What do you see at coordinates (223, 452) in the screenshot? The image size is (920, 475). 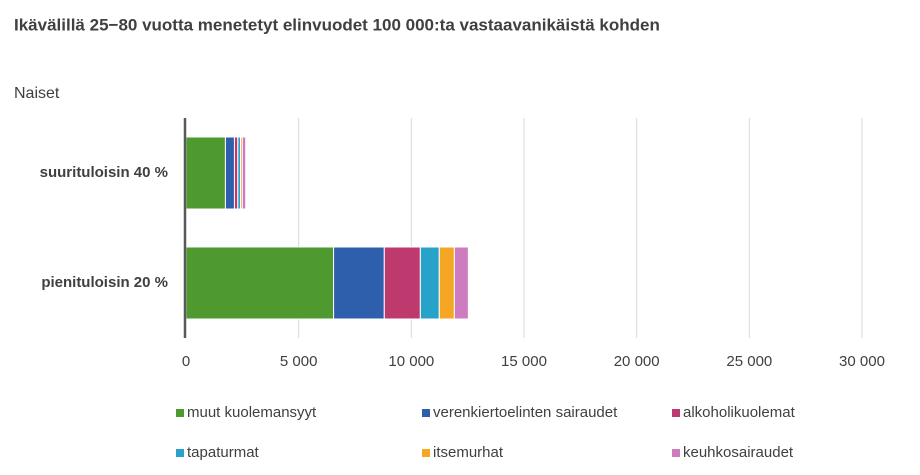 I see `legend-label: tapaturmat` at bounding box center [223, 452].